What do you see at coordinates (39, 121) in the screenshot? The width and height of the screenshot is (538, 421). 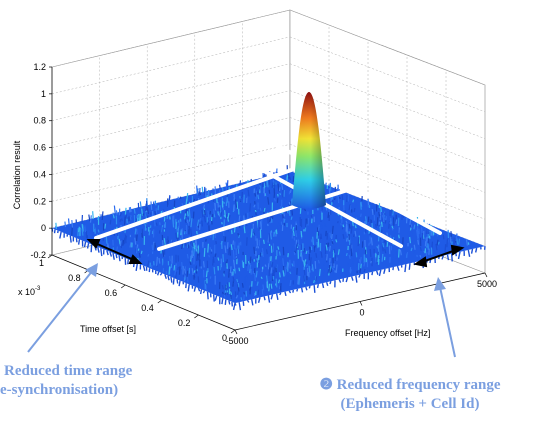 I see `z-tick-label: 0.8` at bounding box center [39, 121].